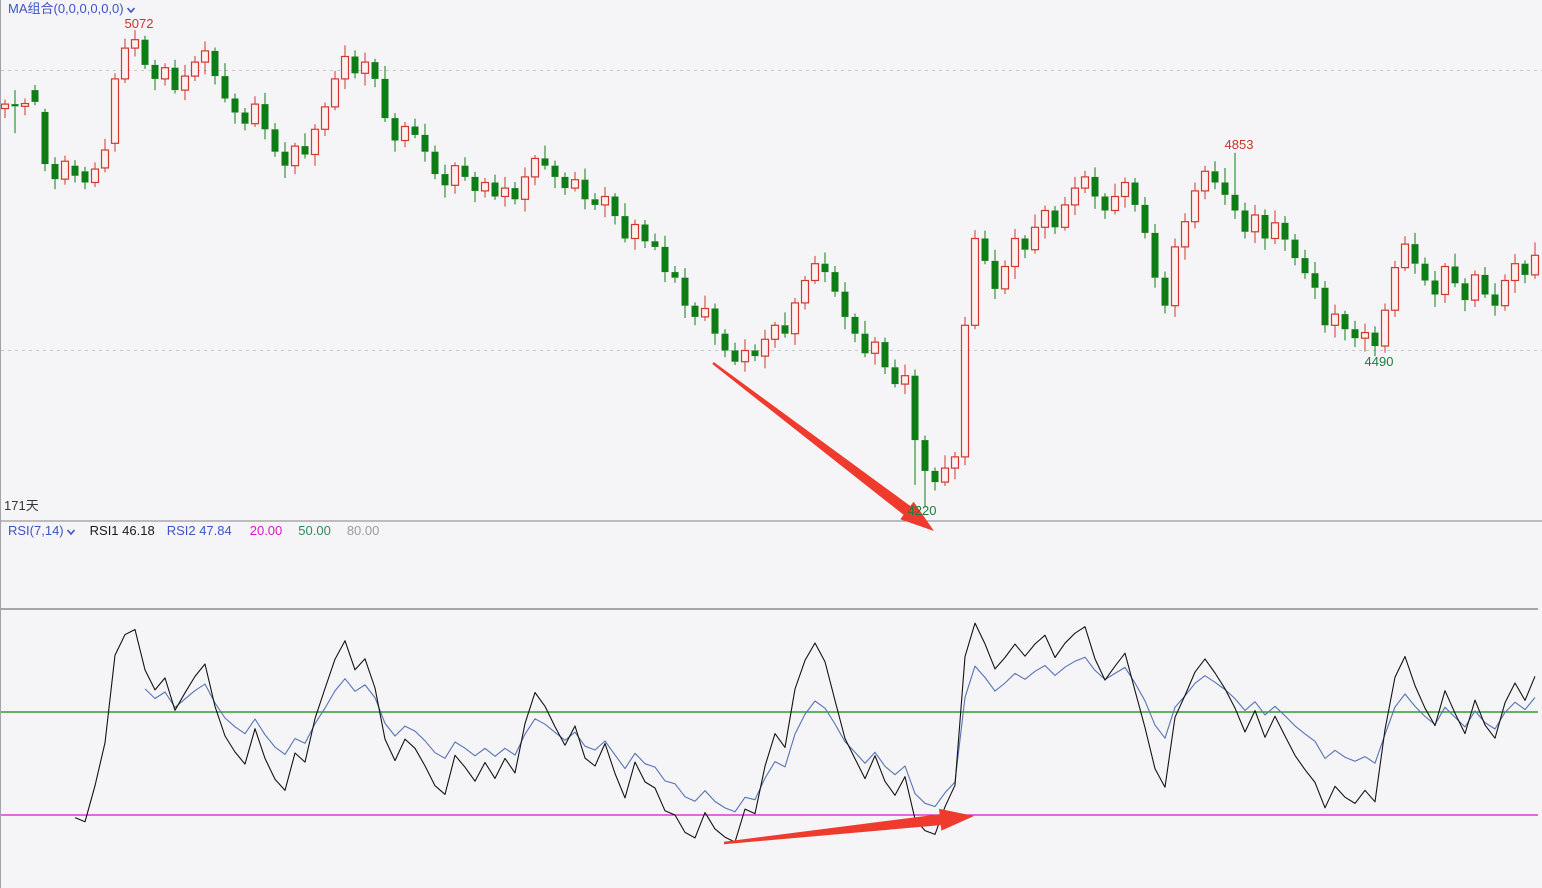  I want to click on price-label-4853: 4853, so click(1239, 144).